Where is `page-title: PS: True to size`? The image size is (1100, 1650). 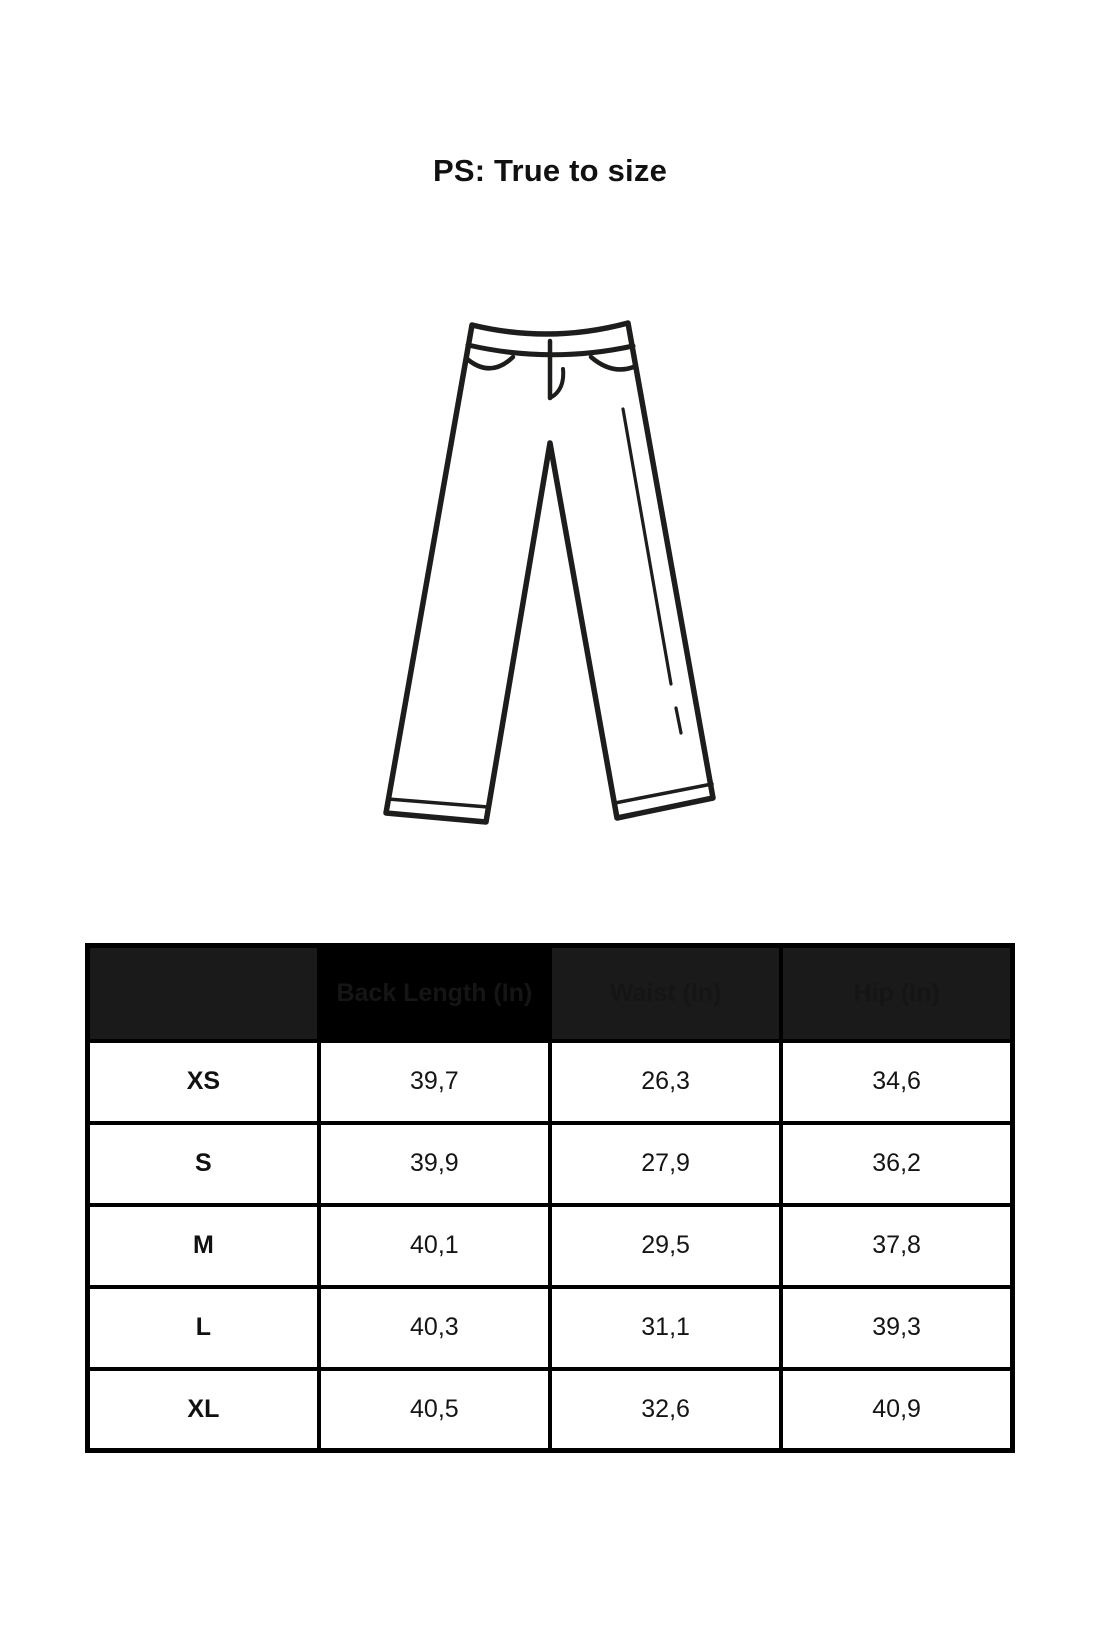 page-title: PS: True to size is located at coordinates (550, 170).